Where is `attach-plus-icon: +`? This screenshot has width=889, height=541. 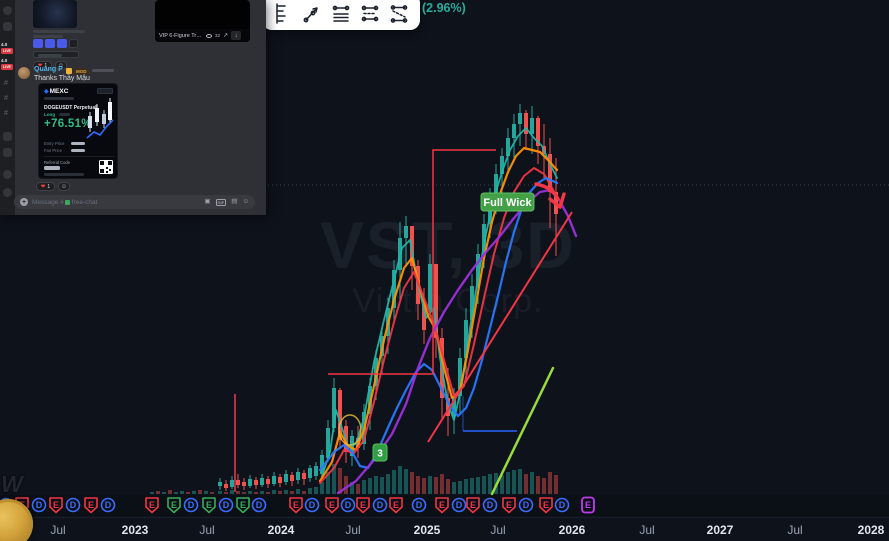 attach-plus-icon: + is located at coordinates (24, 202).